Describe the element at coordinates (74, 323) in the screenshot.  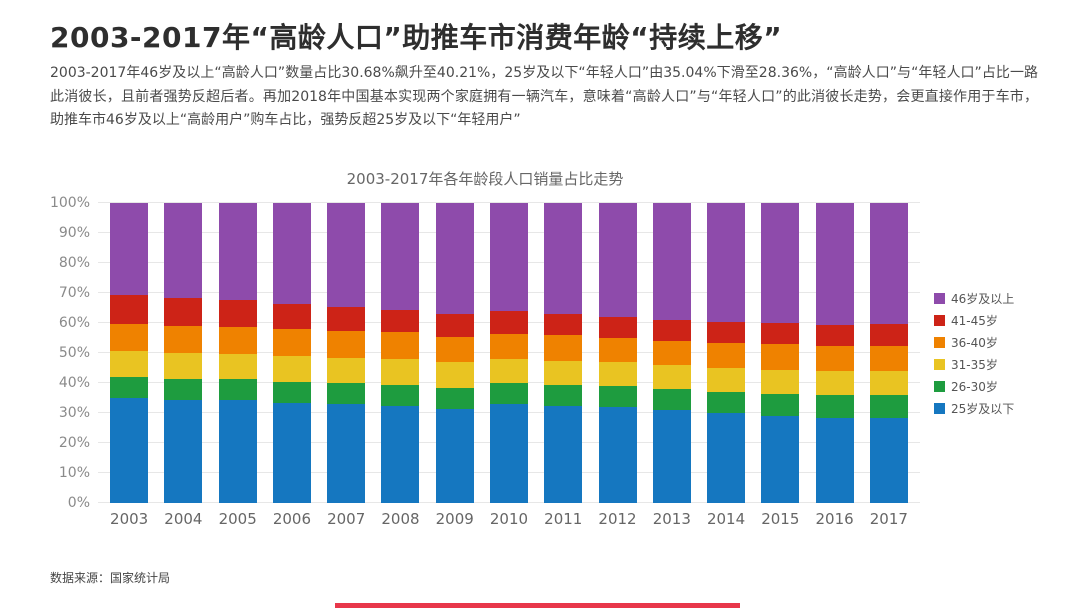
I see `y-tick-label: 60%` at that location.